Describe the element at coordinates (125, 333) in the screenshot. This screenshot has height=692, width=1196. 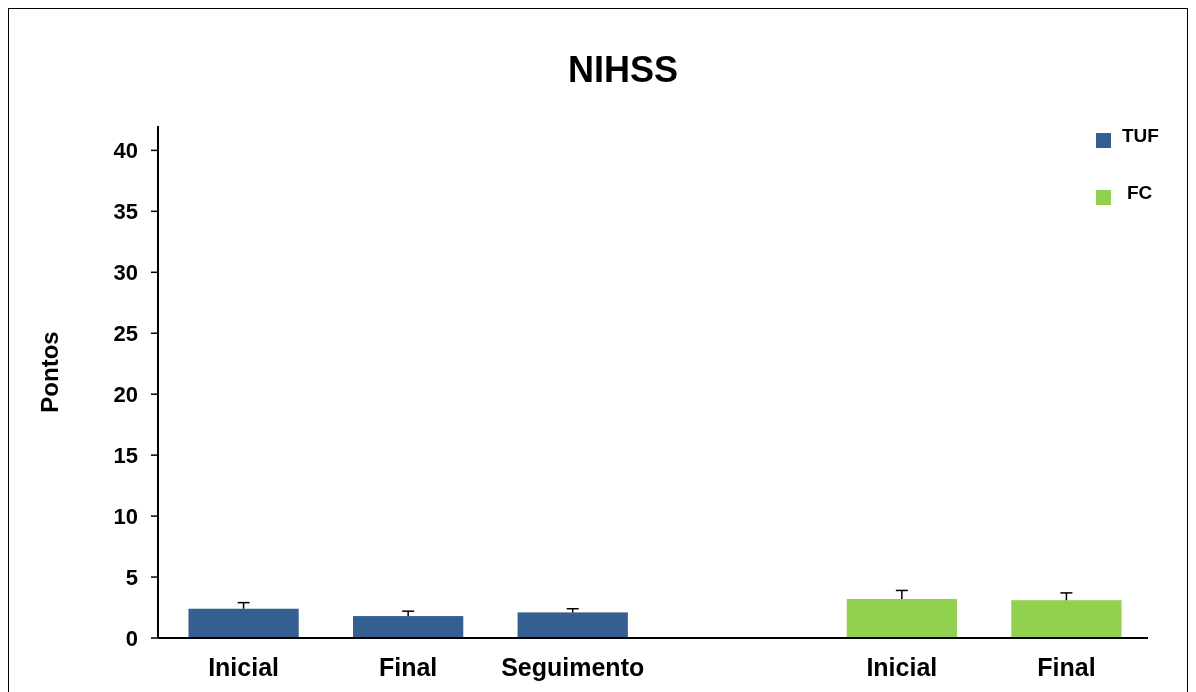
I see `y-tick-label: 25` at that location.